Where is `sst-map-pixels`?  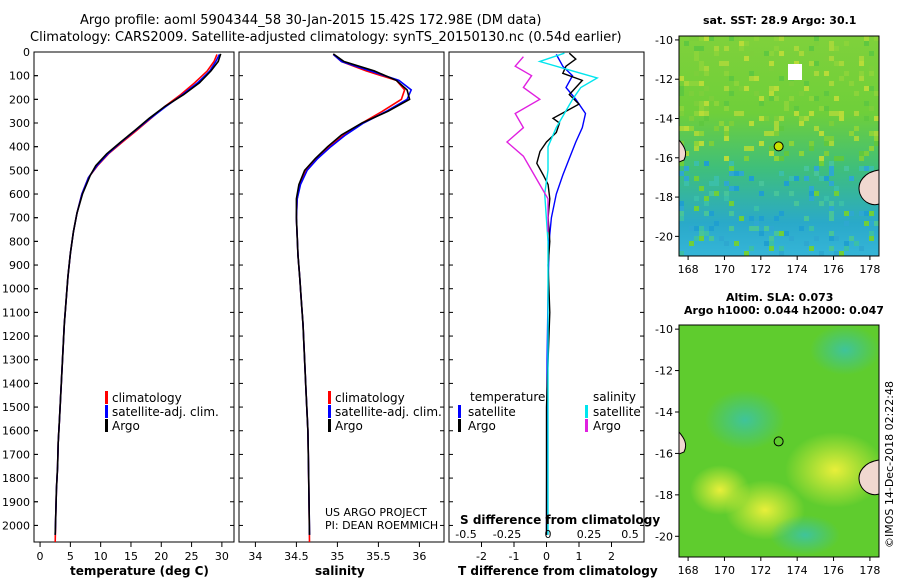
sst-map-pixels is located at coordinates (779, 146).